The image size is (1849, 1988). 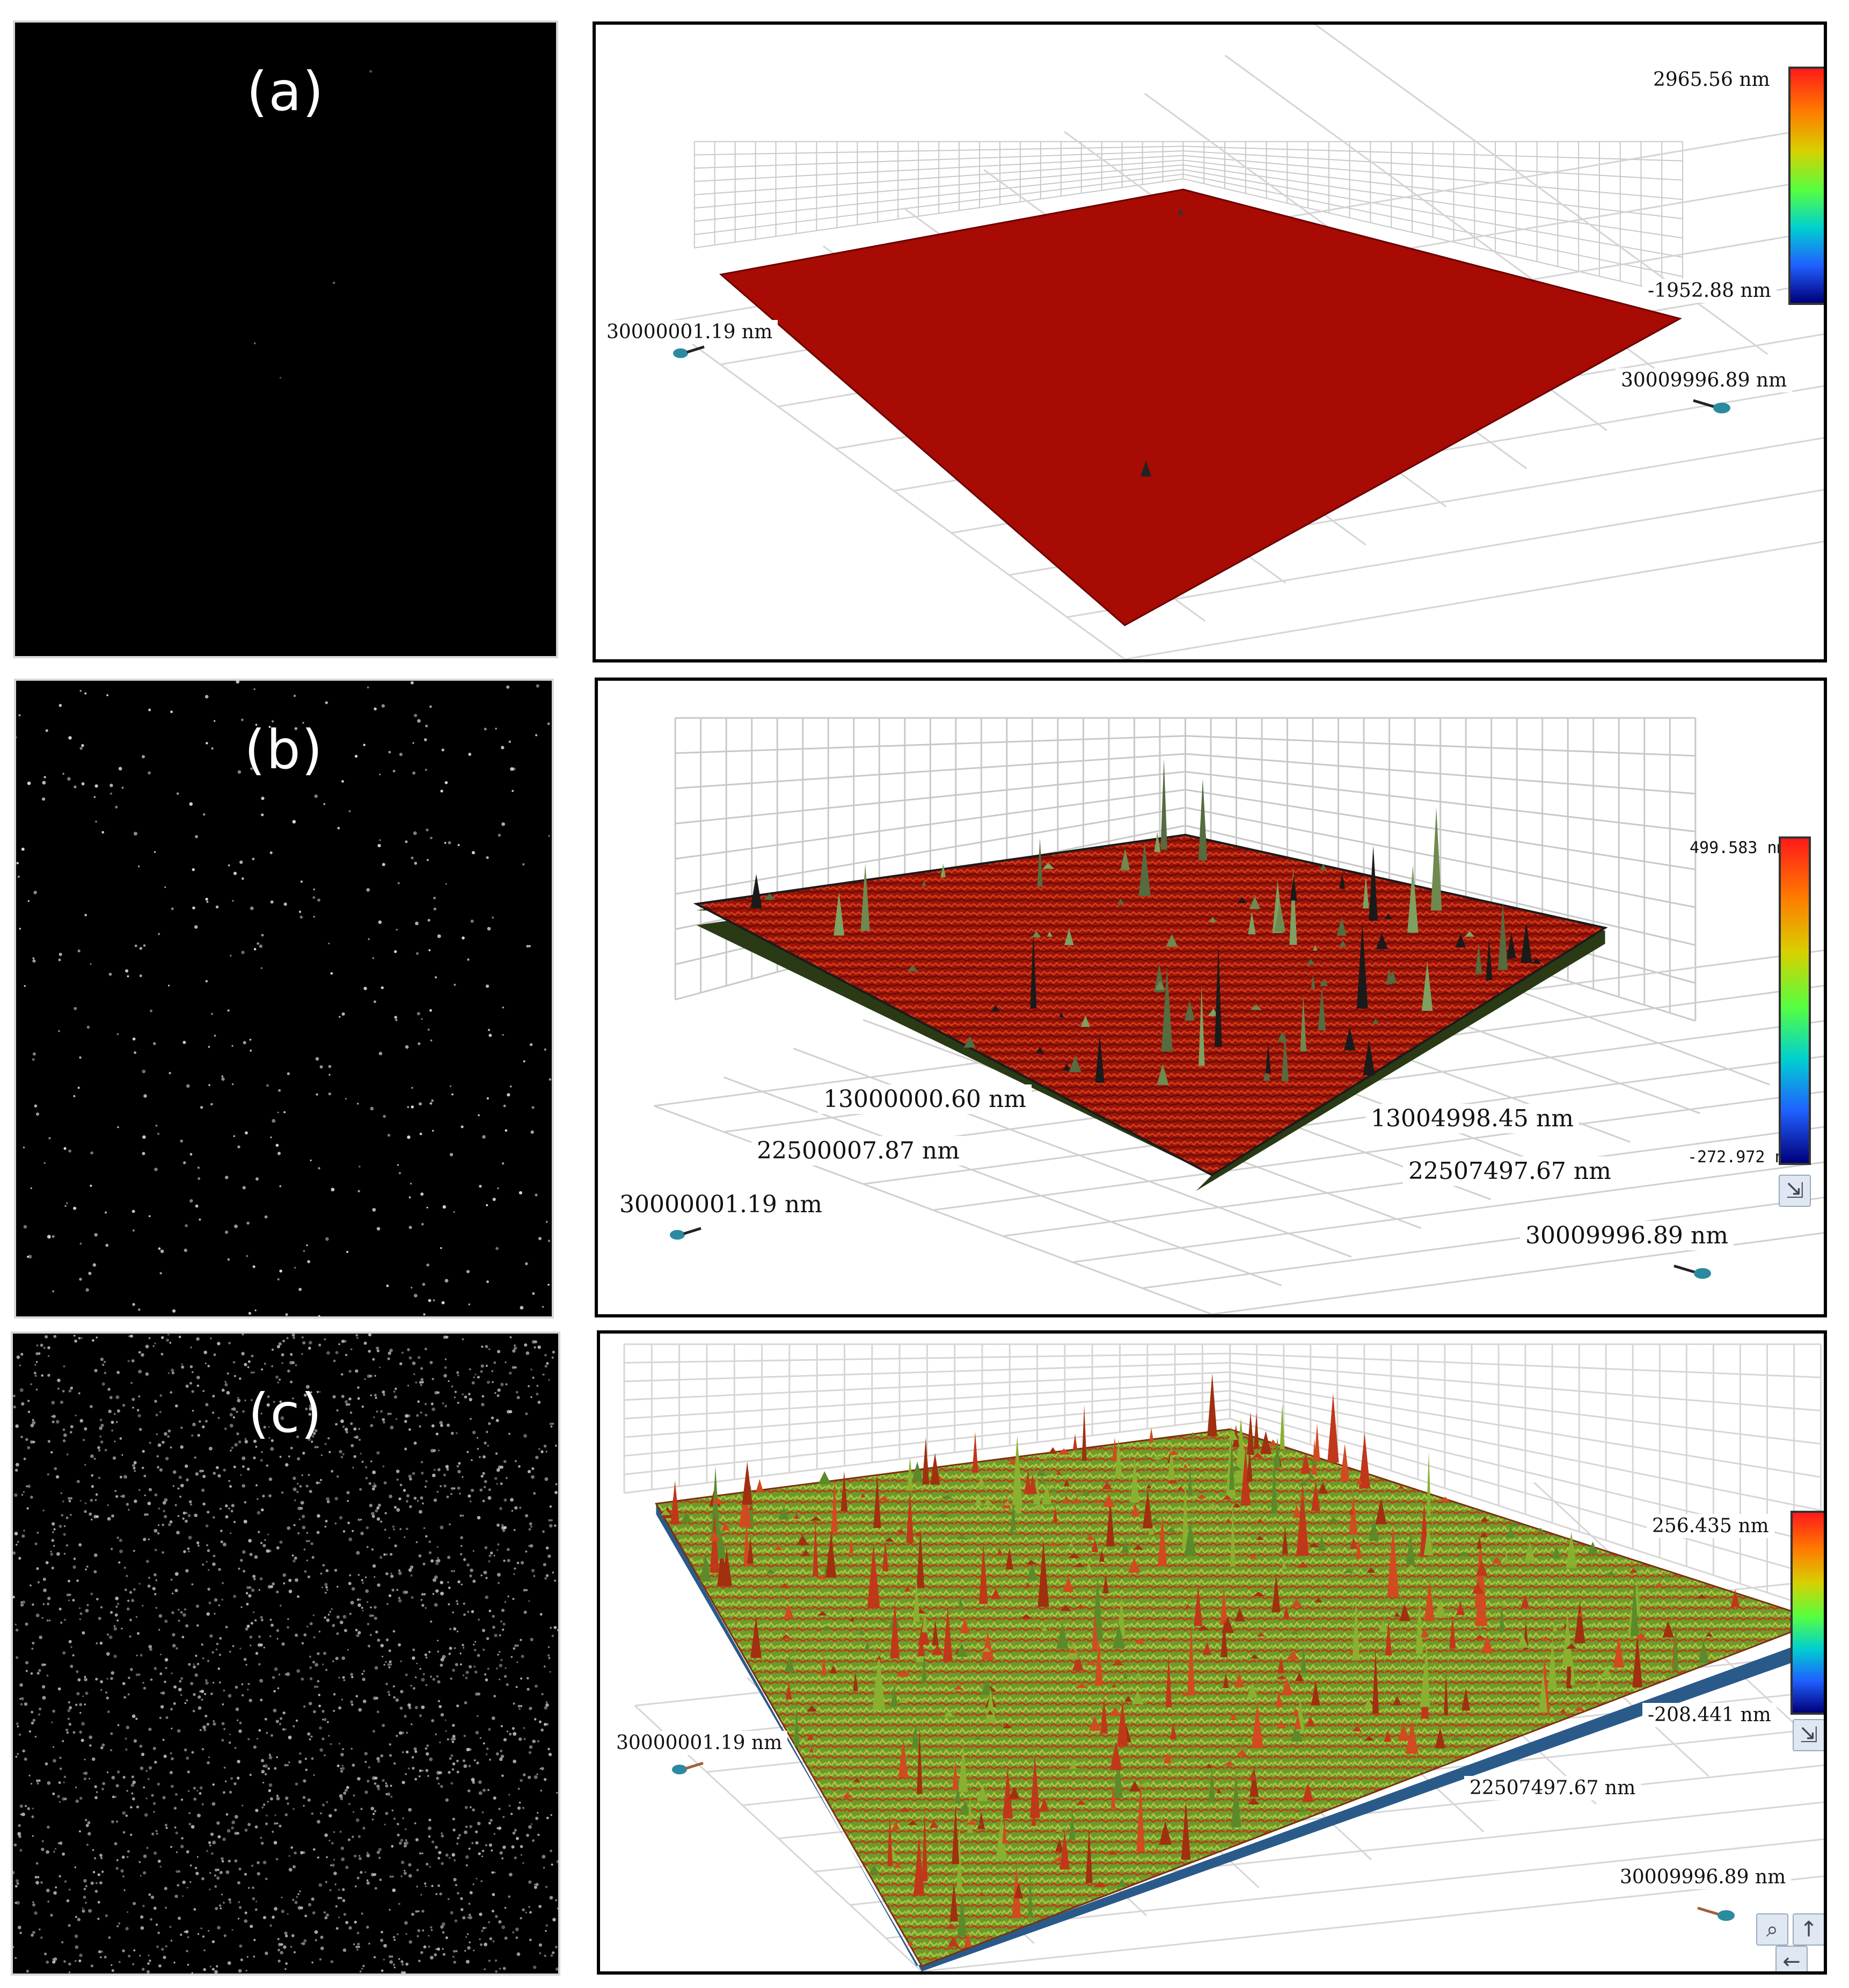 I want to click on axis-label-left-c: 30000001.19 nm, so click(x=699, y=1743).